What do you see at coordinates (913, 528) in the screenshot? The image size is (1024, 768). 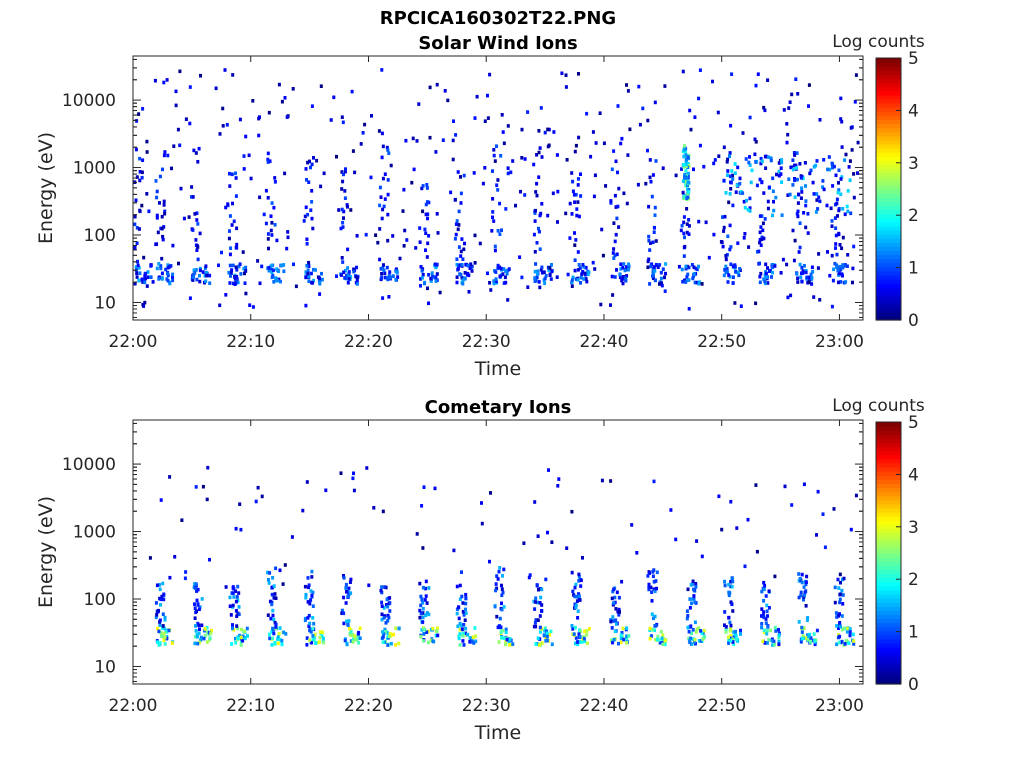 I see `colorbar-tick-label: 3` at bounding box center [913, 528].